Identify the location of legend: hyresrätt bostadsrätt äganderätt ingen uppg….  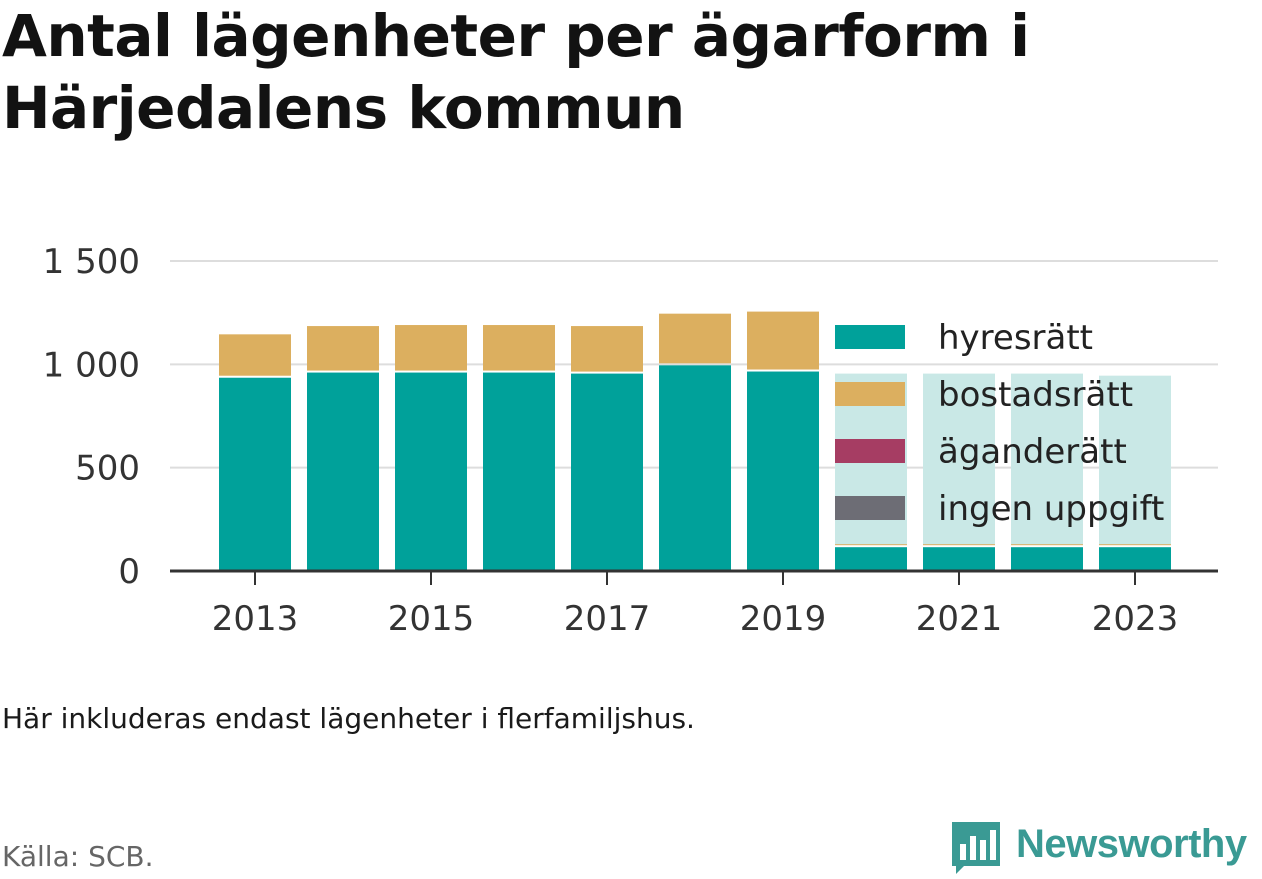
(999, 423).